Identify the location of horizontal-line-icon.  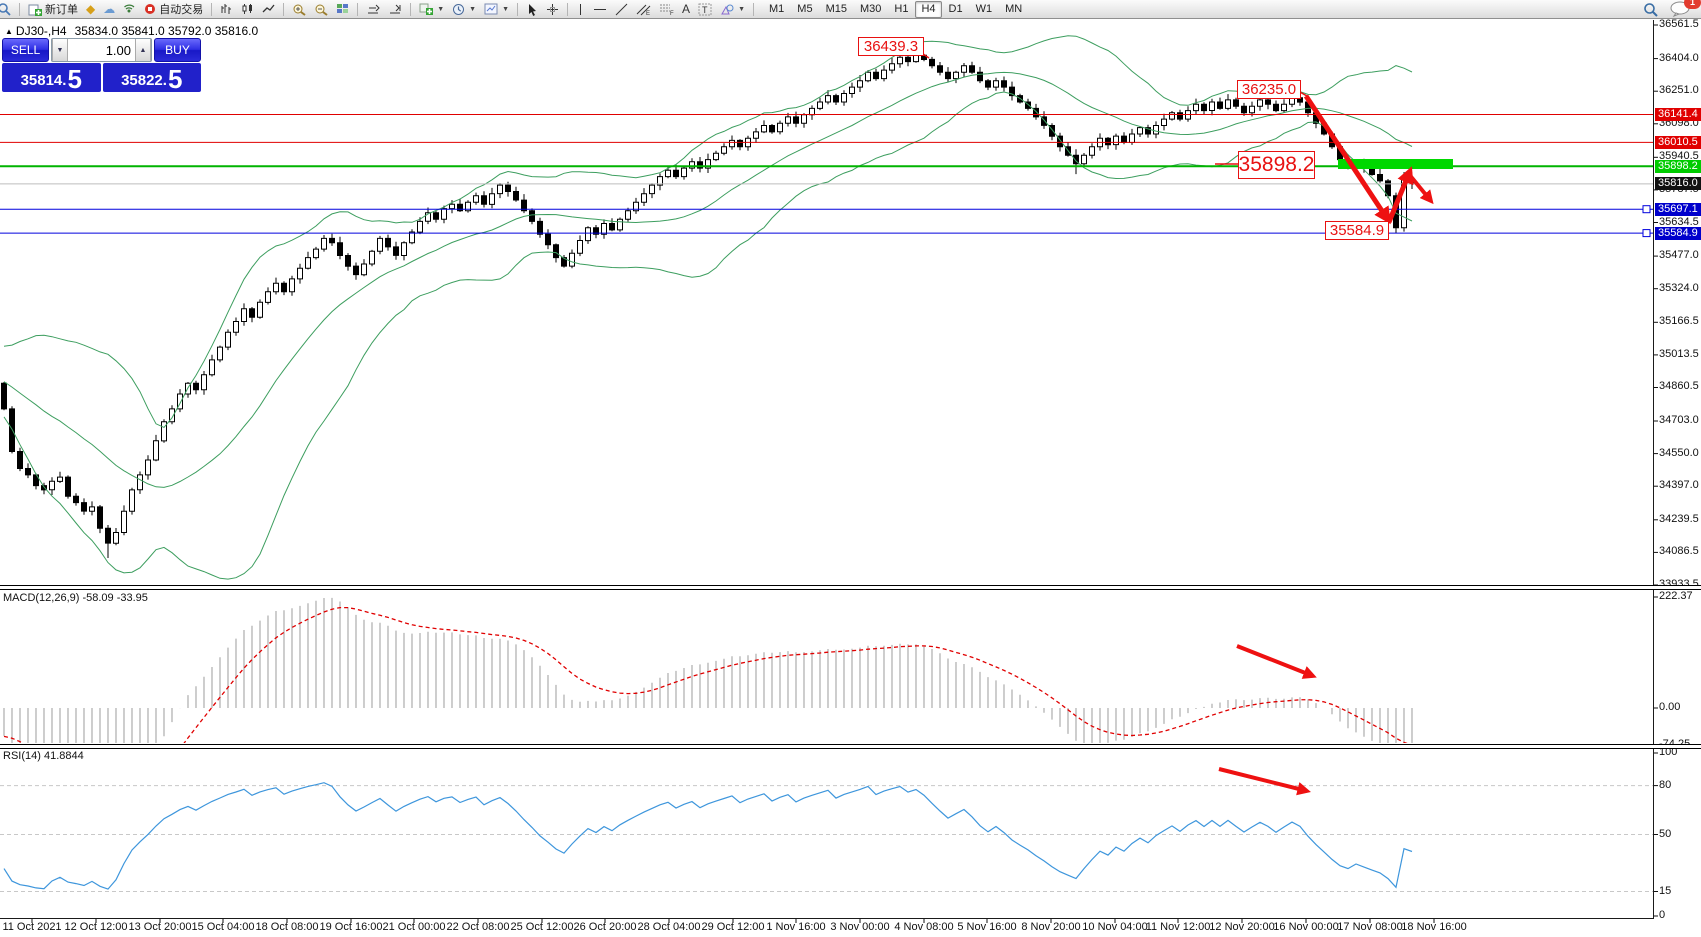
(600, 9).